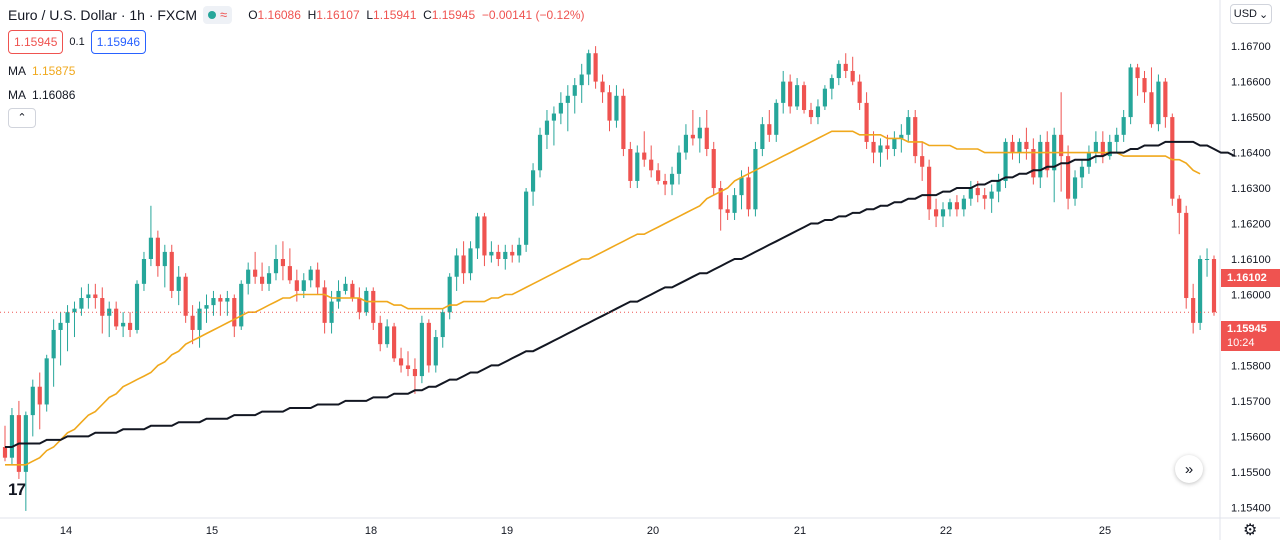 The height and width of the screenshot is (540, 1280). Describe the element at coordinates (1251, 260) in the screenshot. I see `y-tick-label: 1.16100` at that location.